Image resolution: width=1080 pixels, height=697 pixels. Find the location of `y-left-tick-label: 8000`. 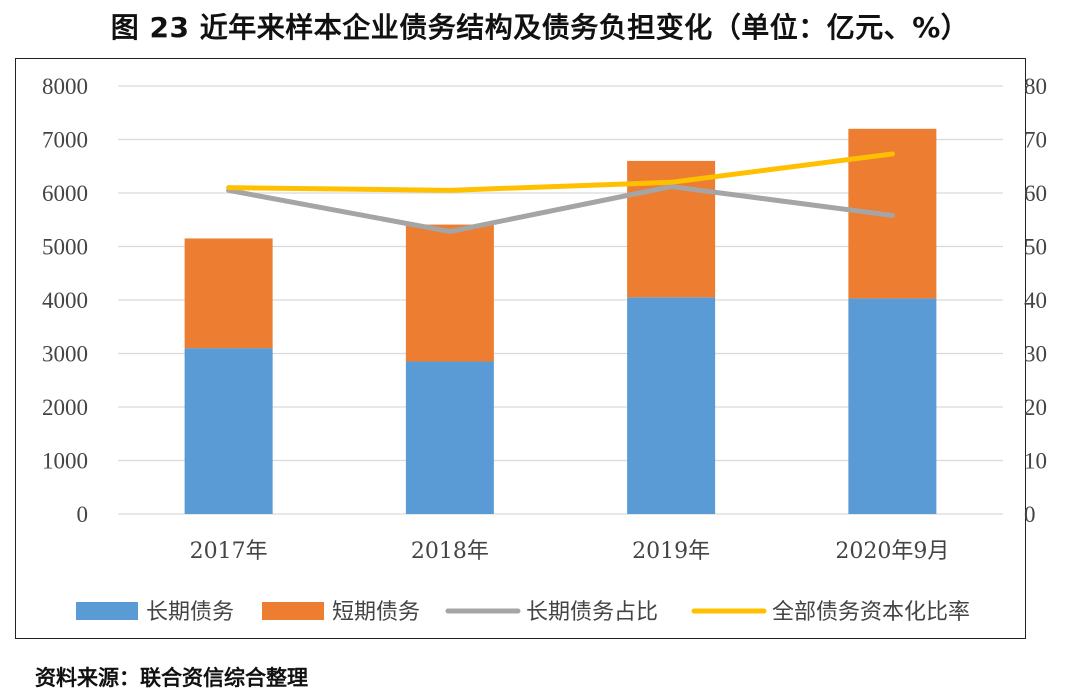

y-left-tick-label: 8000 is located at coordinates (65, 86).